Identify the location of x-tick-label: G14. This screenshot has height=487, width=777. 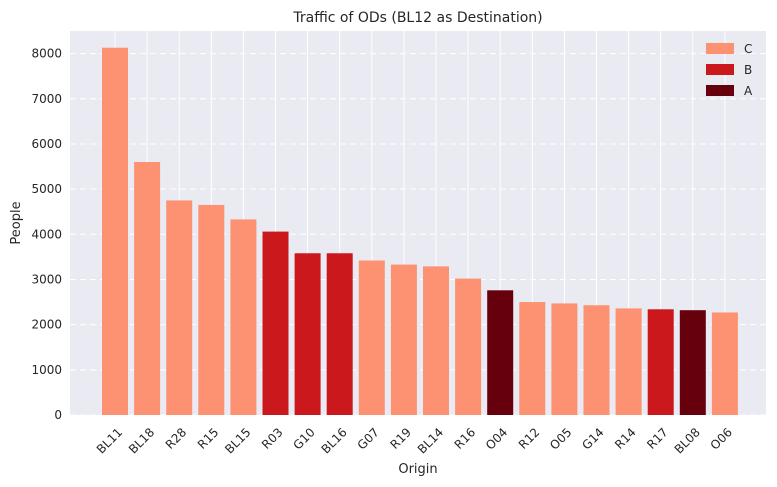
(592, 438).